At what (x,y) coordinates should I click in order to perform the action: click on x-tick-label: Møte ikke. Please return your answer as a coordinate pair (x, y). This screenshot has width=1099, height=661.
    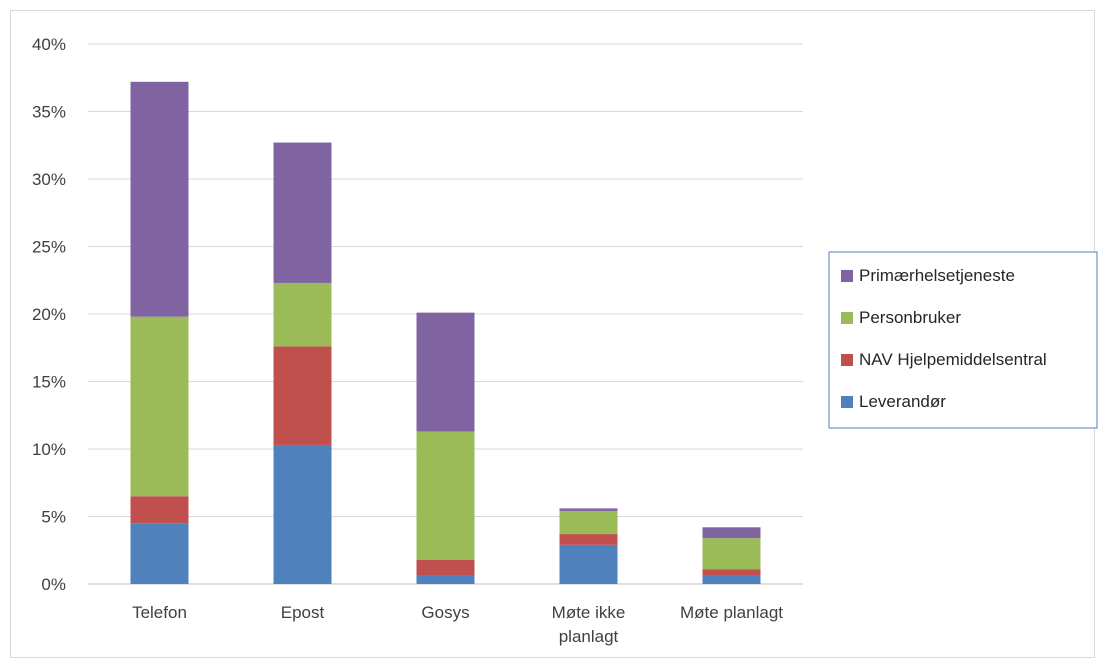
    Looking at the image, I should click on (589, 612).